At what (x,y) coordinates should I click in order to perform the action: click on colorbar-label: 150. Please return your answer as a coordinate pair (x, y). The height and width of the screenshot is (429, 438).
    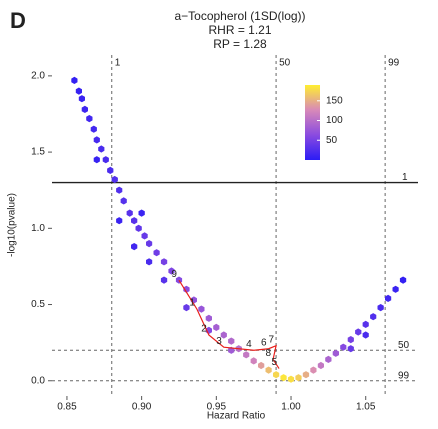
    Looking at the image, I should click on (334, 100).